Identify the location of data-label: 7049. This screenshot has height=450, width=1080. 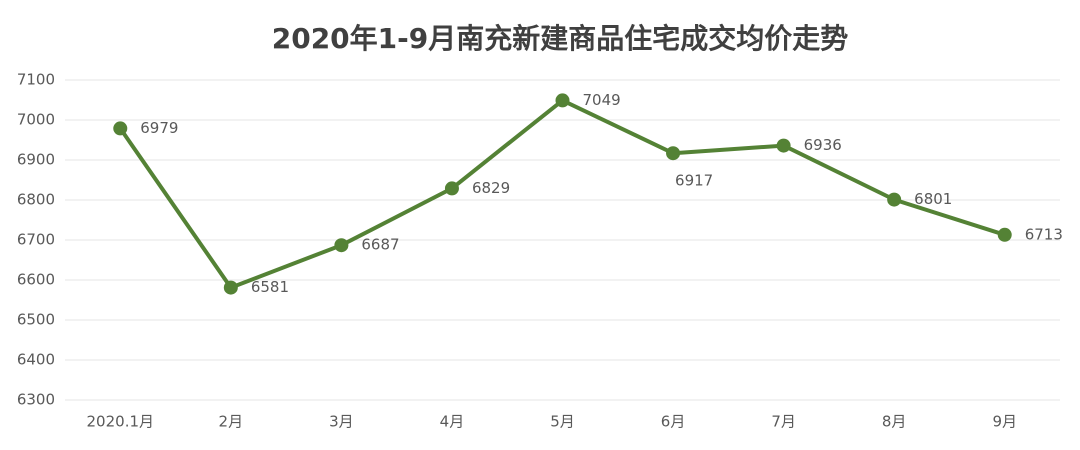
(602, 100).